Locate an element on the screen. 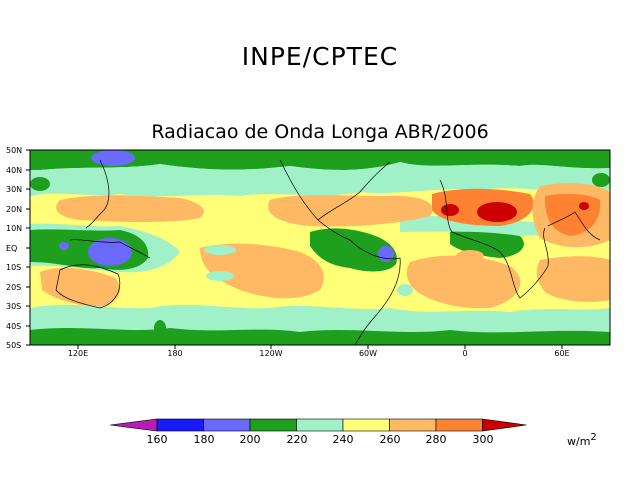 Image resolution: width=640 pixels, height=494 pixels. olr-region-north-green is located at coordinates (320, 160).